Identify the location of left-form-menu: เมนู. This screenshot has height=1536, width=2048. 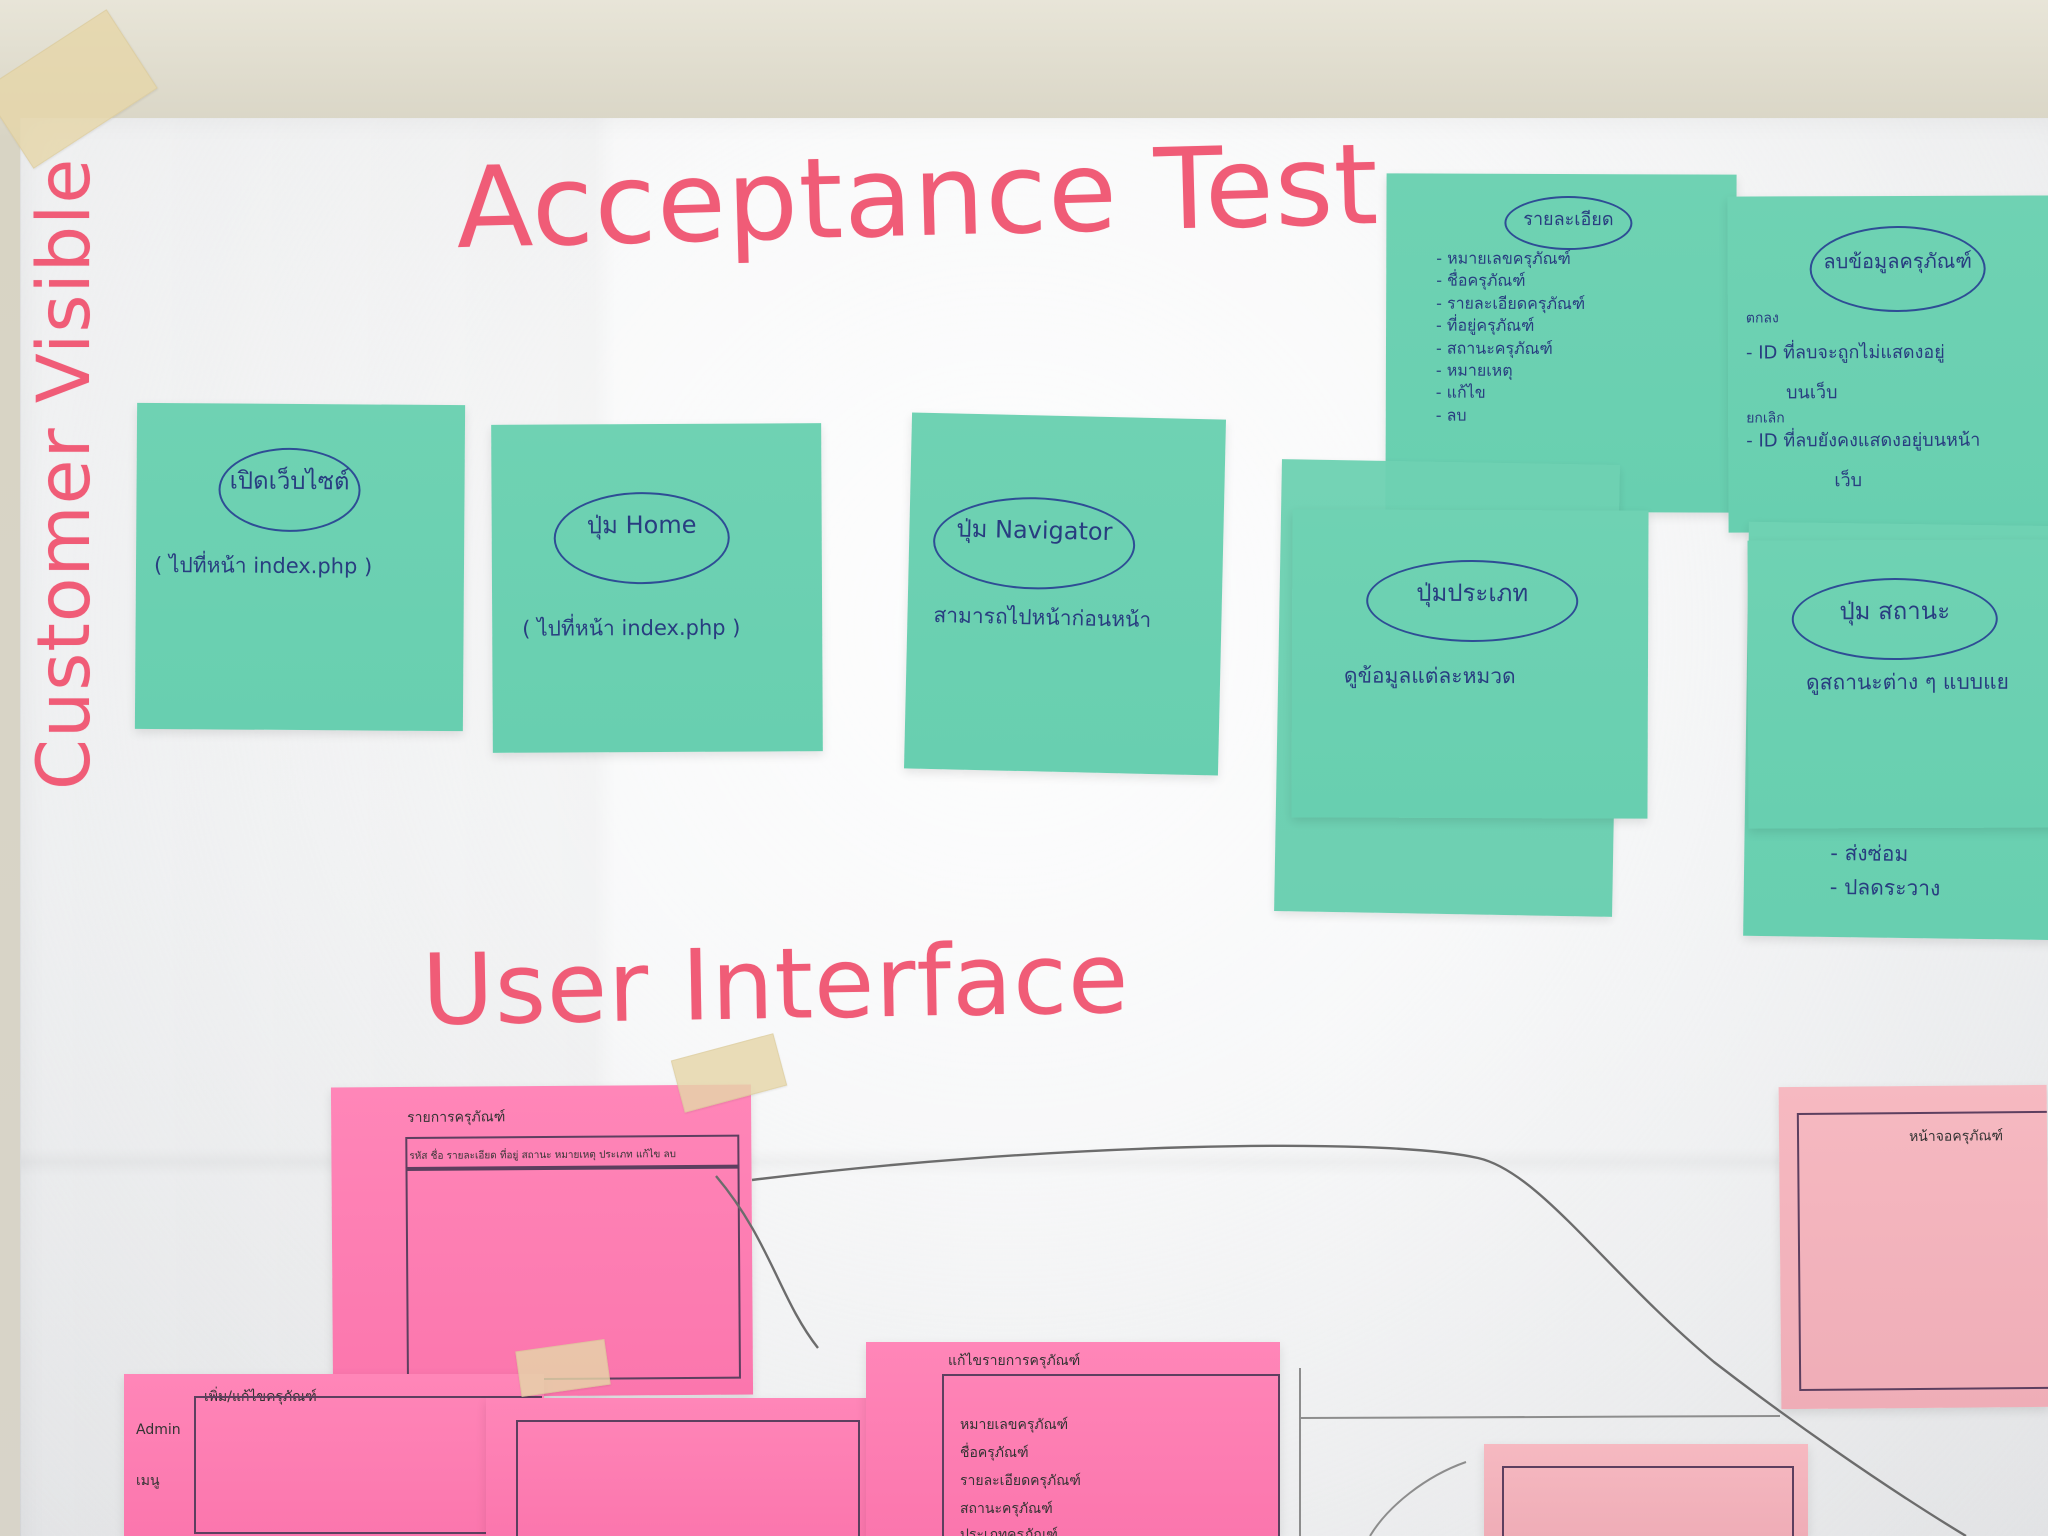
(148, 1481).